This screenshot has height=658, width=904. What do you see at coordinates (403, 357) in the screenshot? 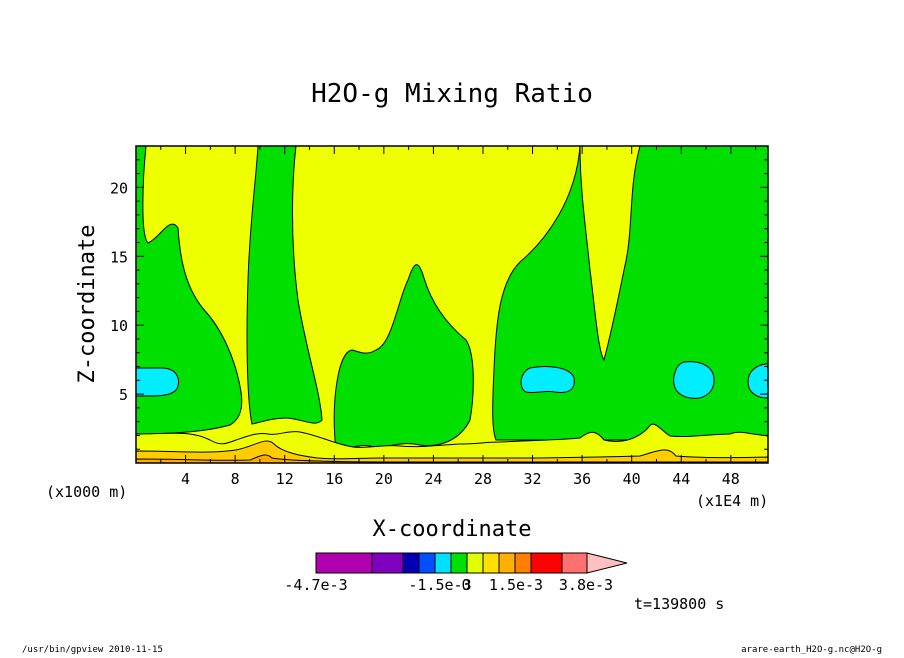
I see `green-region-middle` at bounding box center [403, 357].